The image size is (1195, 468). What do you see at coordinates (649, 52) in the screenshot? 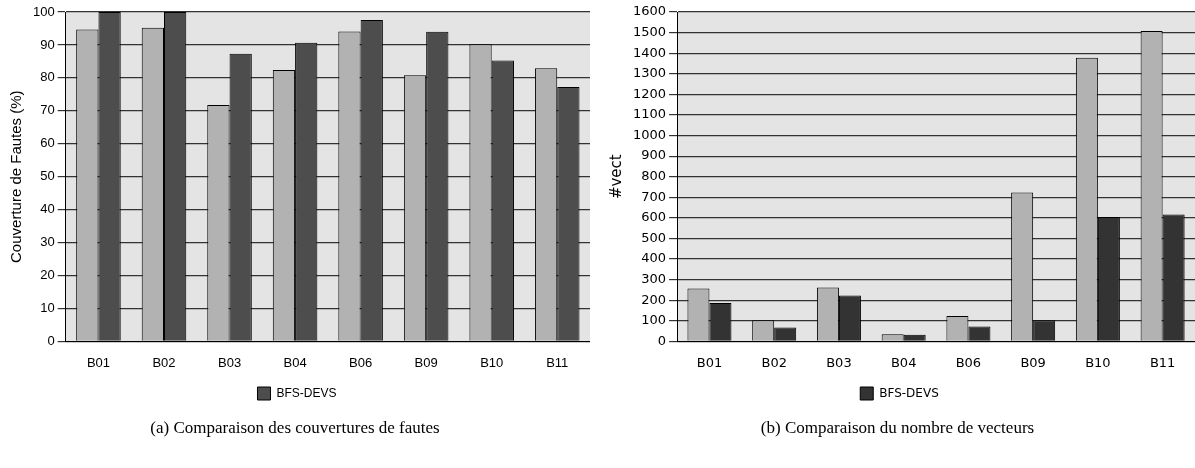
I see `y-tick-label: 1400` at bounding box center [649, 52].